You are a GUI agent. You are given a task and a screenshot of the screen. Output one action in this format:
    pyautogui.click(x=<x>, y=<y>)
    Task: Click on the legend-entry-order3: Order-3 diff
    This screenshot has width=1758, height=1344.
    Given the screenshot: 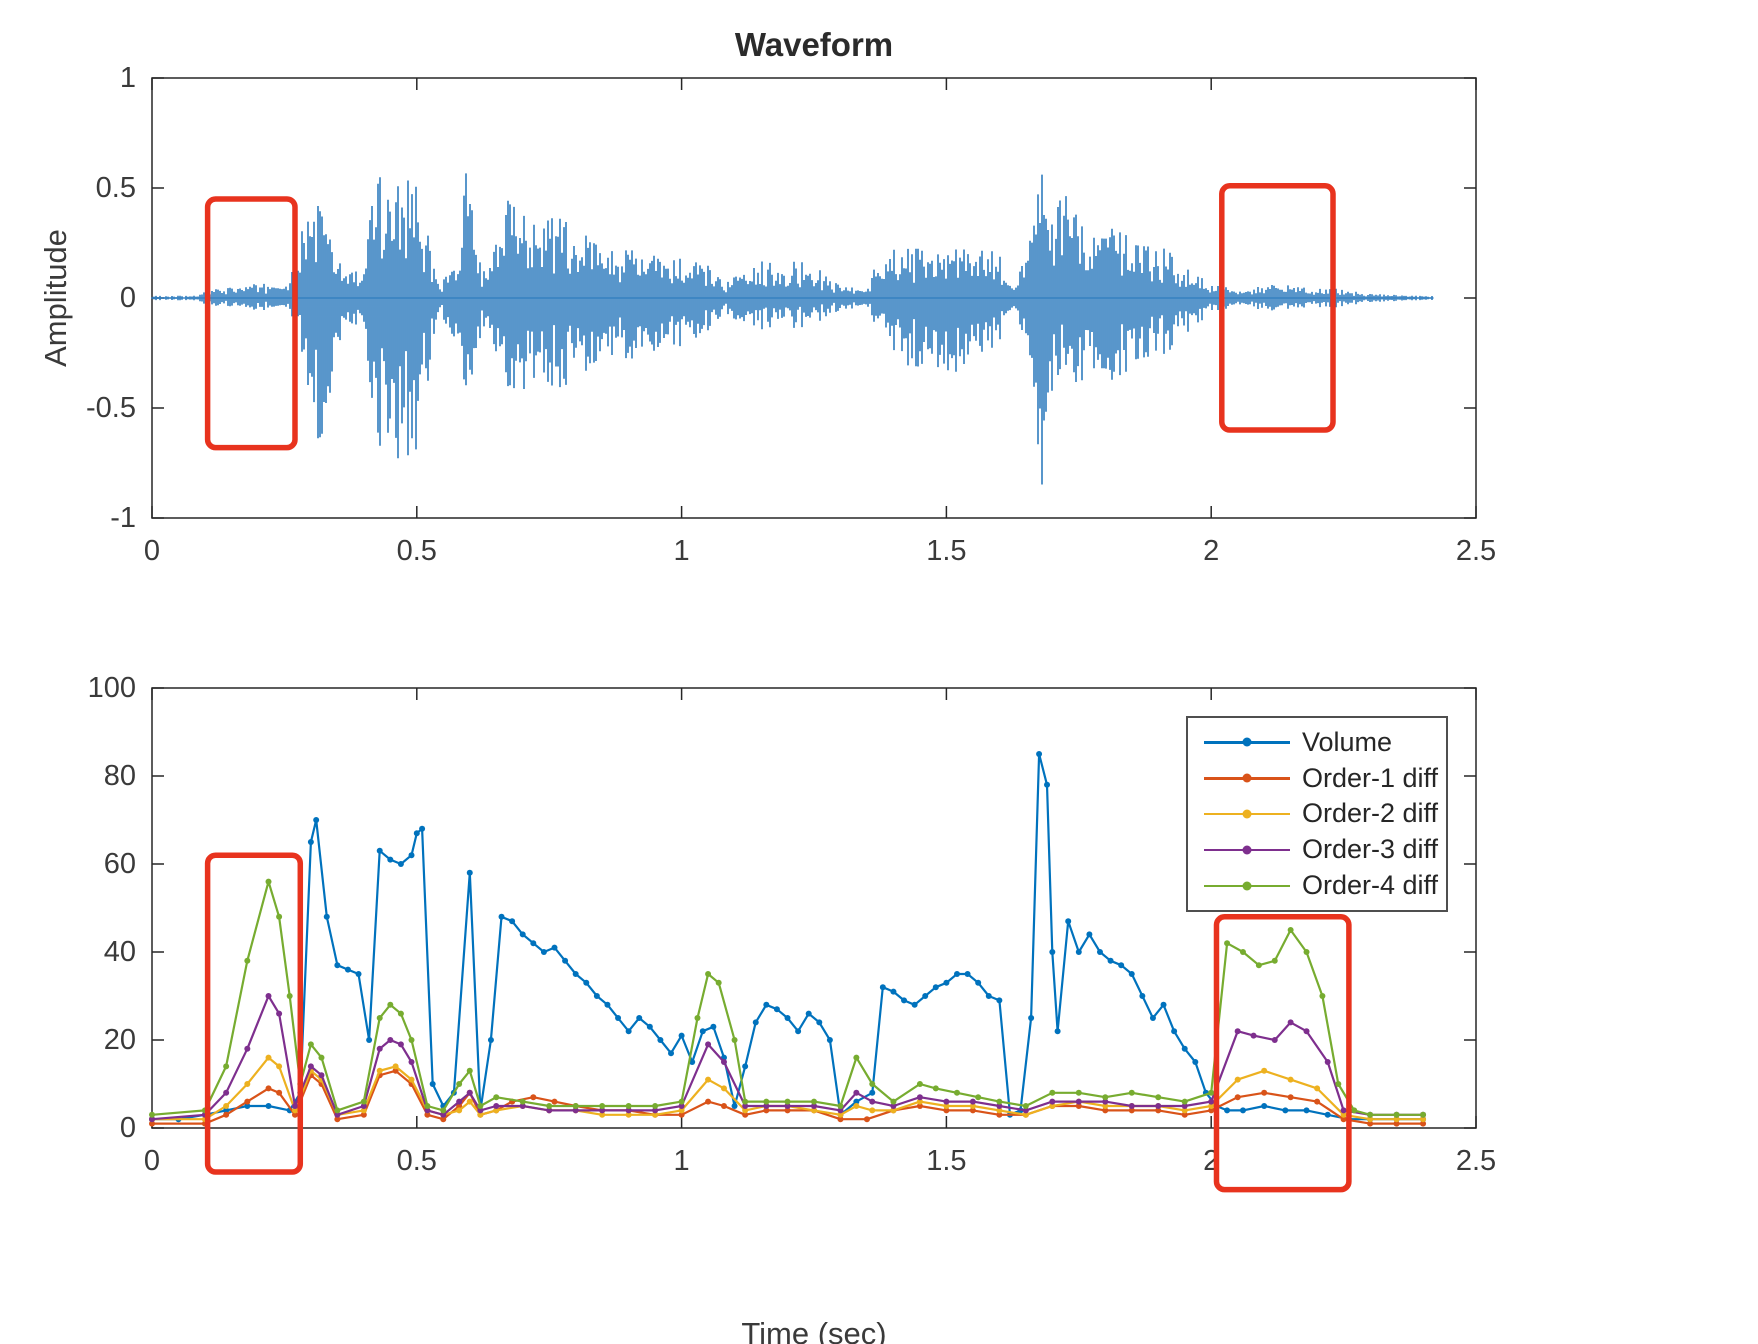 What is the action you would take?
    pyautogui.click(x=1325, y=849)
    